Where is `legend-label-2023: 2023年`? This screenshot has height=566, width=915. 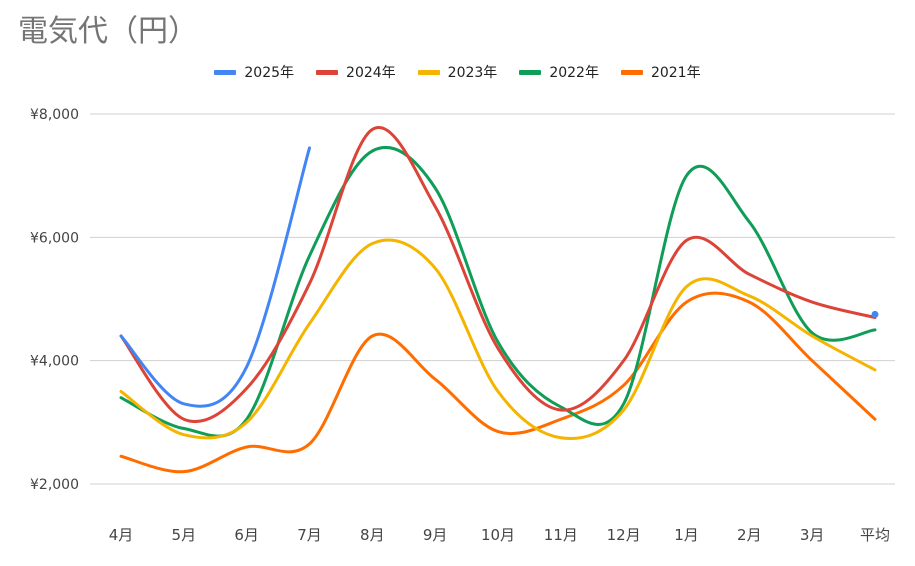
legend-label-2023: 2023年 is located at coordinates (472, 73).